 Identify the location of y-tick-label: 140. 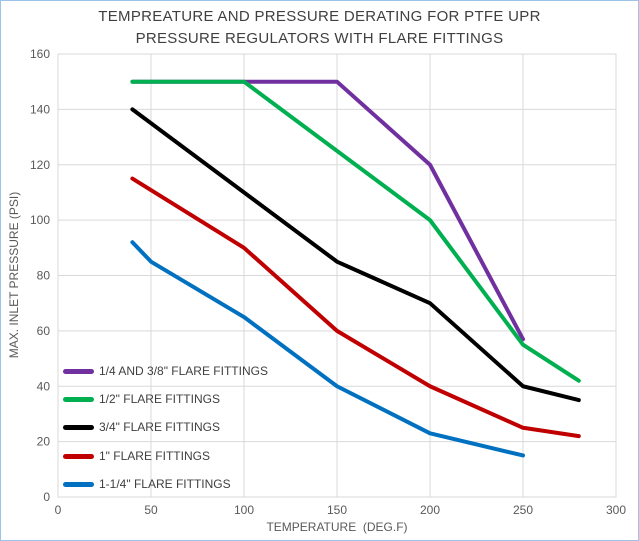
(40, 109).